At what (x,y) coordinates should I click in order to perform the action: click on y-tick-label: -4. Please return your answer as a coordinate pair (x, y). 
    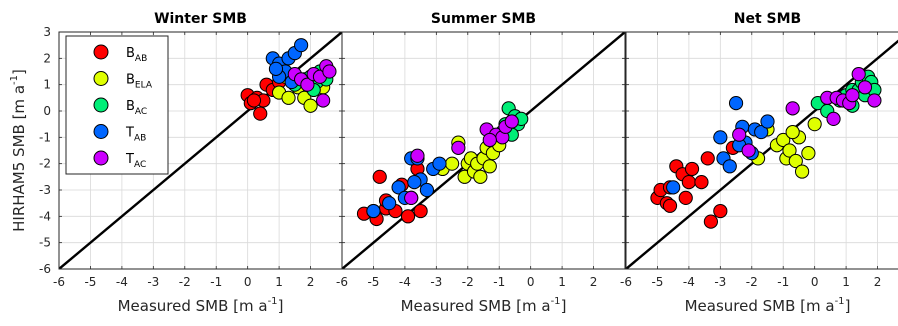
    Looking at the image, I should click on (45, 216).